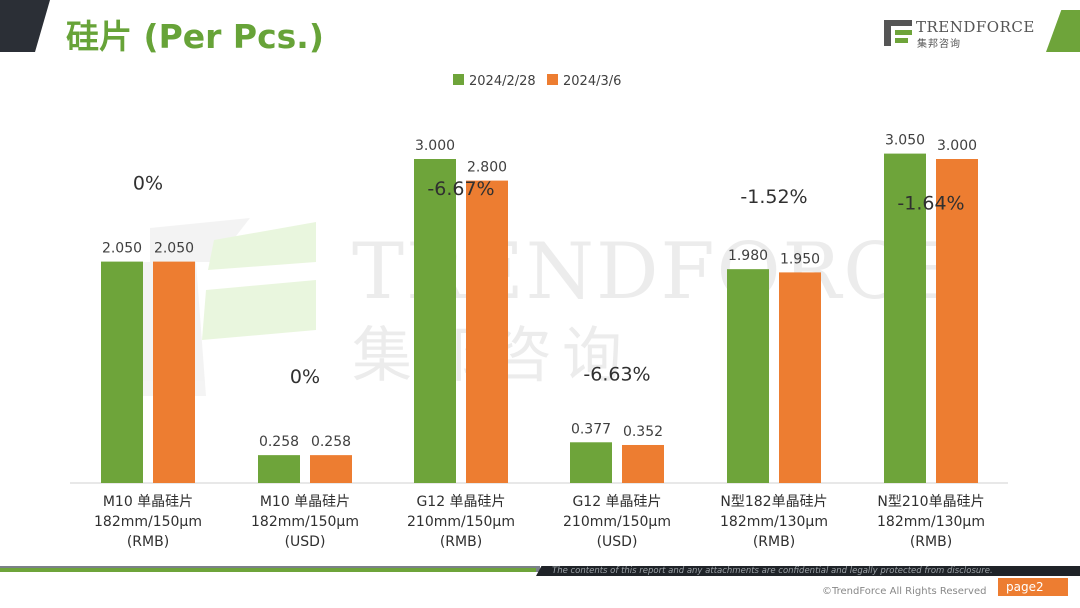  What do you see at coordinates (148, 542) in the screenshot?
I see `category-label-1-line-3: (RMB)` at bounding box center [148, 542].